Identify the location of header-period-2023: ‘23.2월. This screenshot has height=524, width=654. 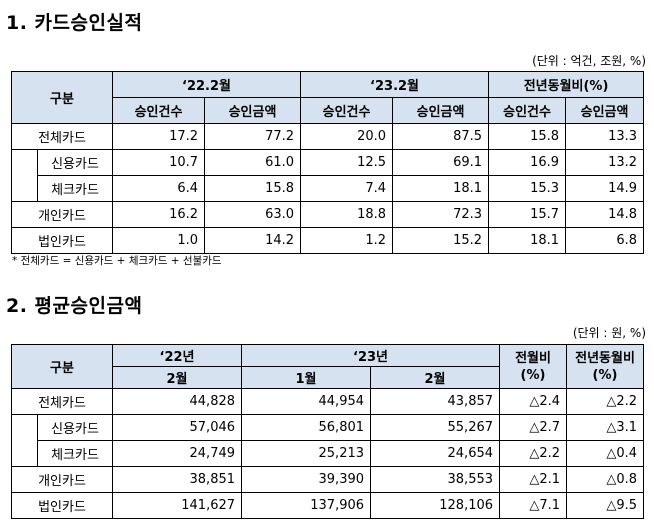
(395, 84).